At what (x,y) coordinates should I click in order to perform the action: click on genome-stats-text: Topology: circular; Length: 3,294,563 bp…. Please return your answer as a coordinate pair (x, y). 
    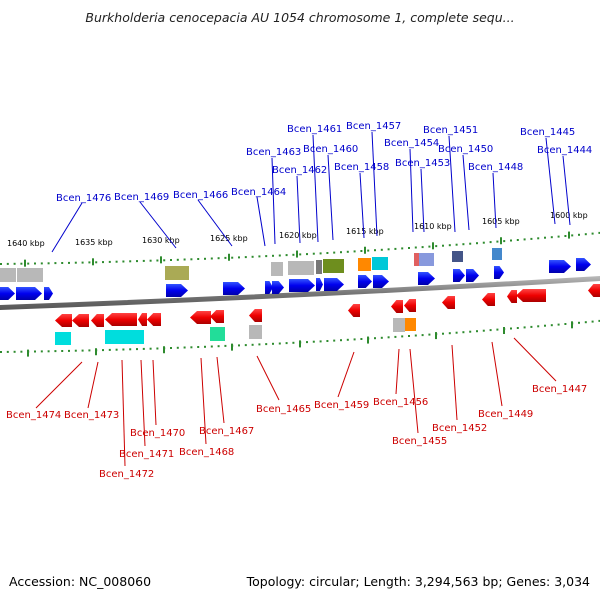
    Looking at the image, I should click on (418, 581).